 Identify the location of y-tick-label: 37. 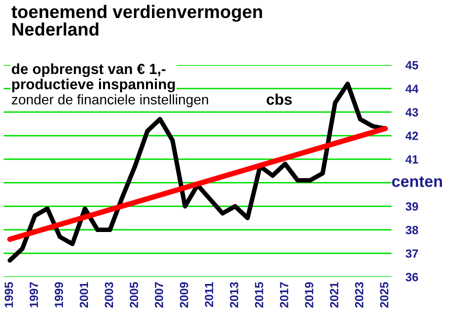
(412, 253).